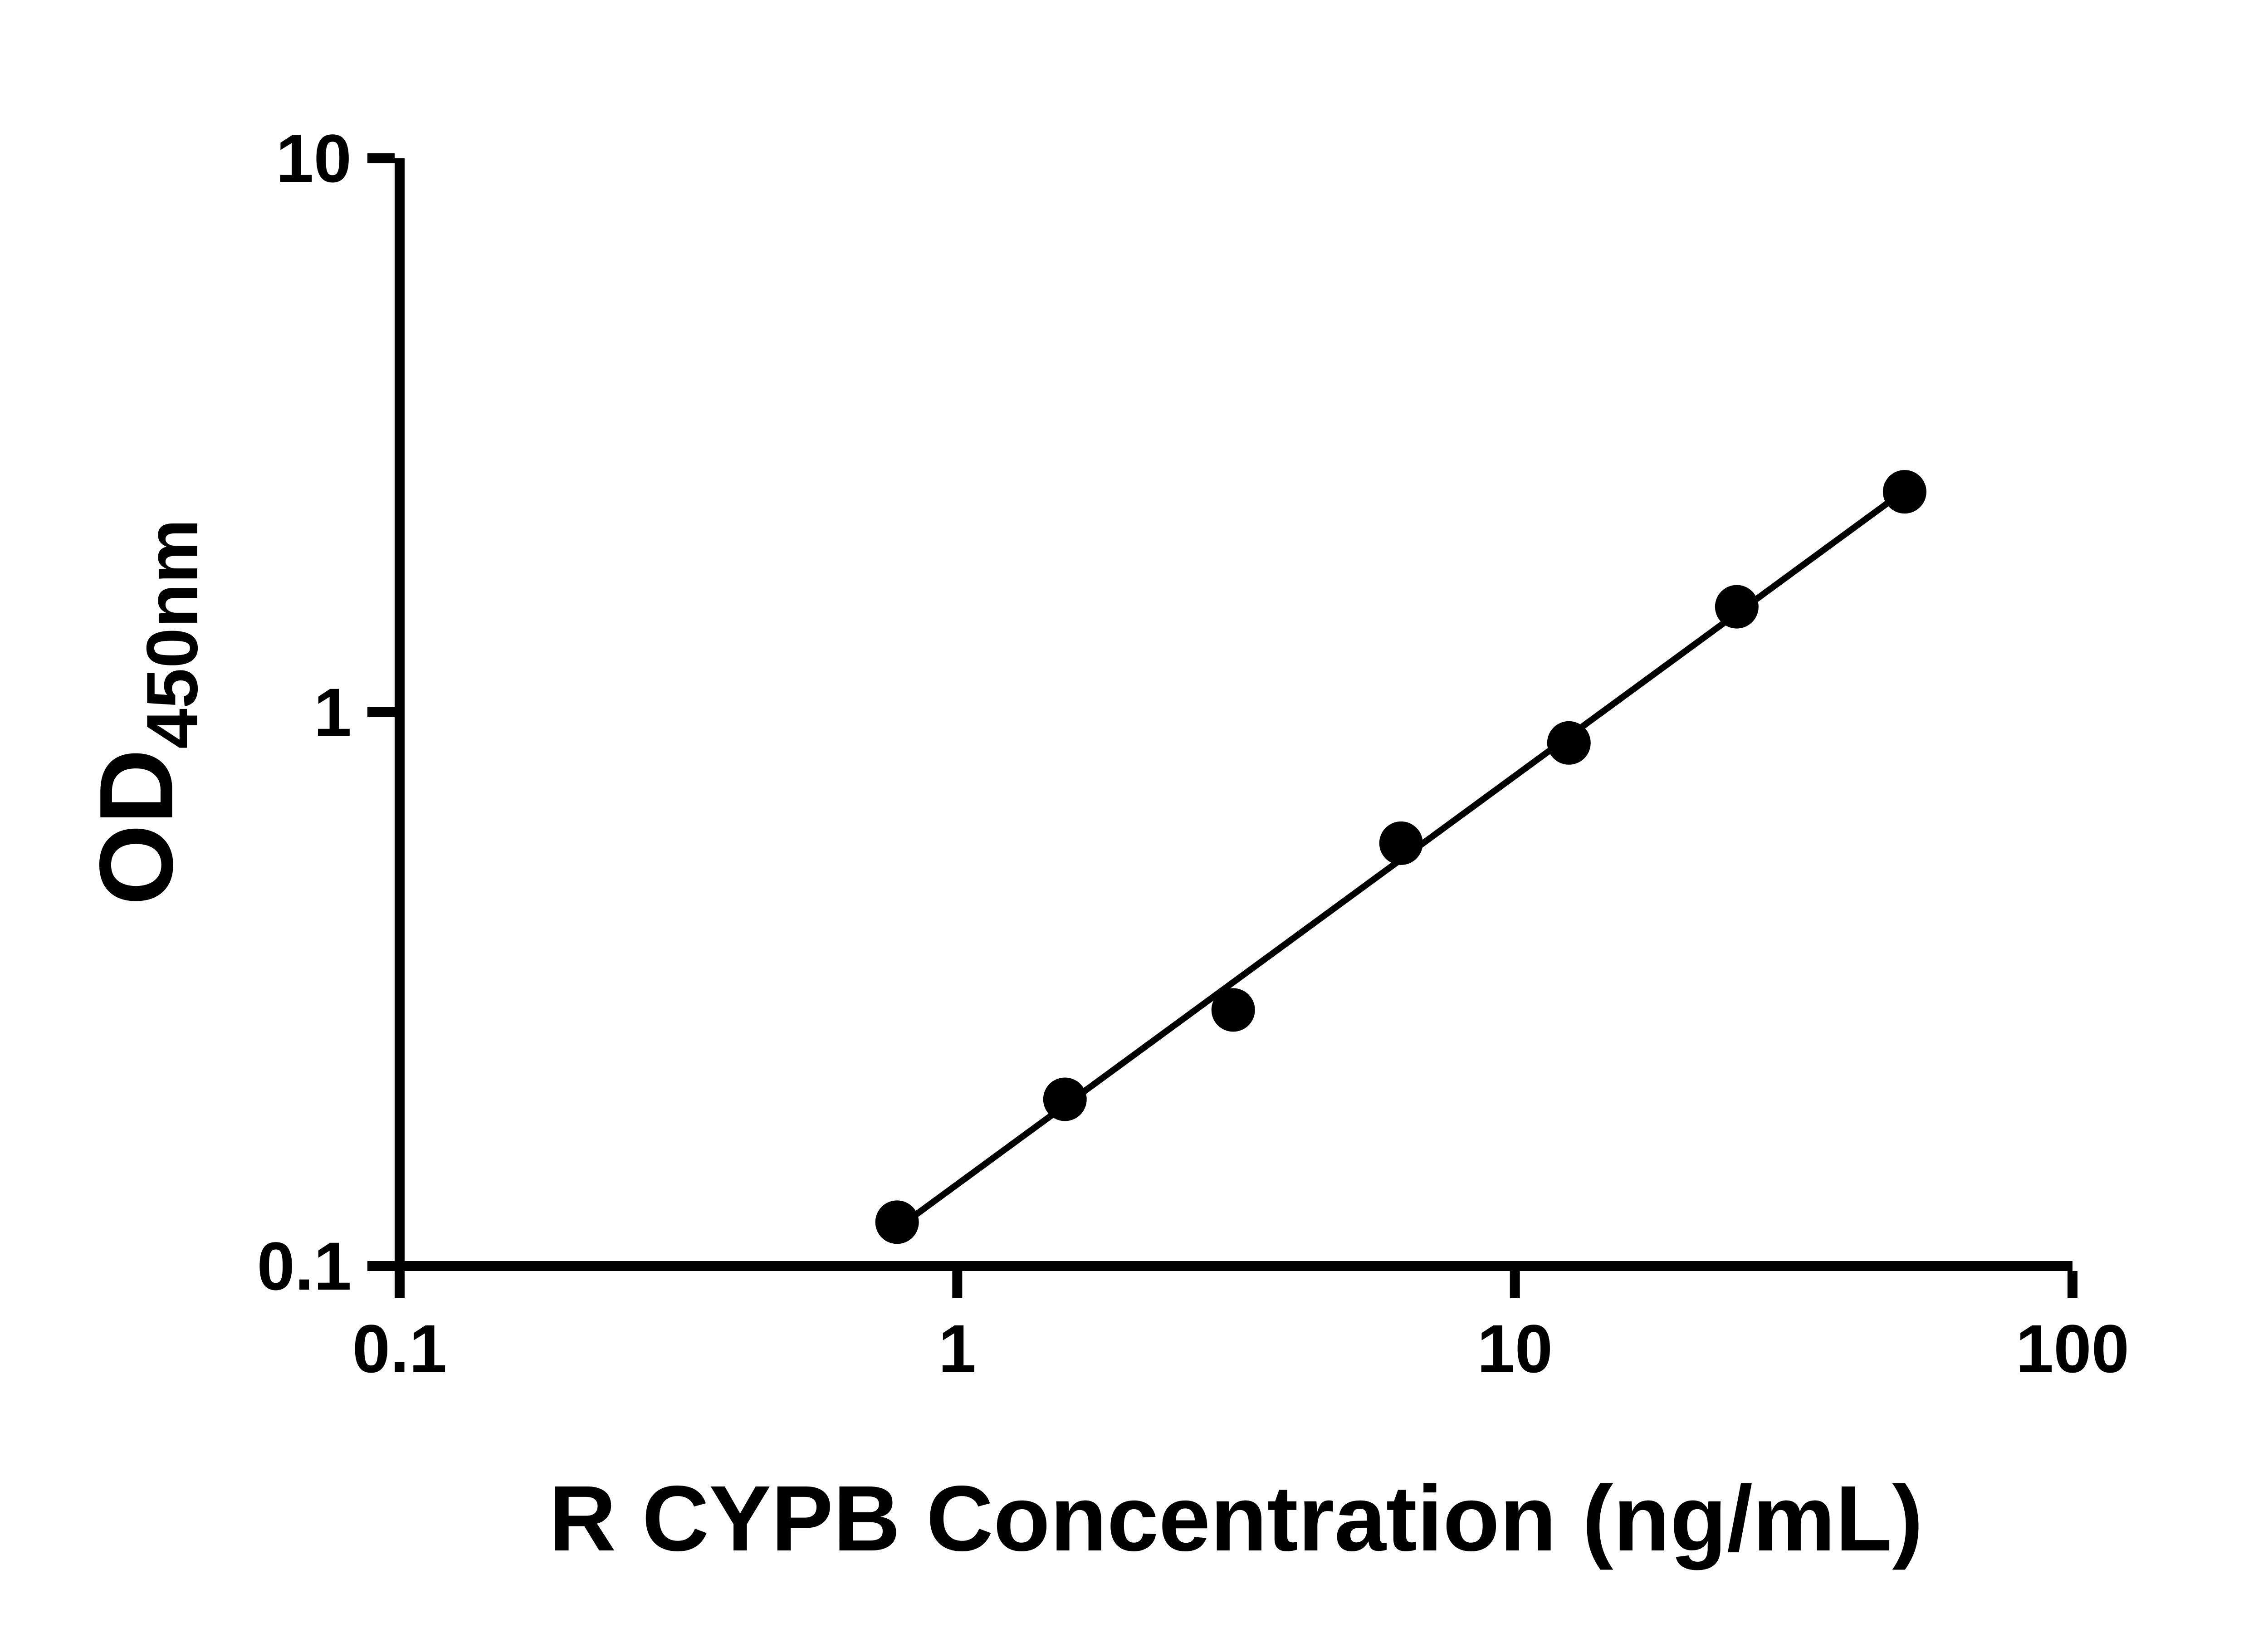 The height and width of the screenshot is (1633, 2268). Describe the element at coordinates (304, 1266) in the screenshot. I see `y-tick-label: 0.1` at that location.